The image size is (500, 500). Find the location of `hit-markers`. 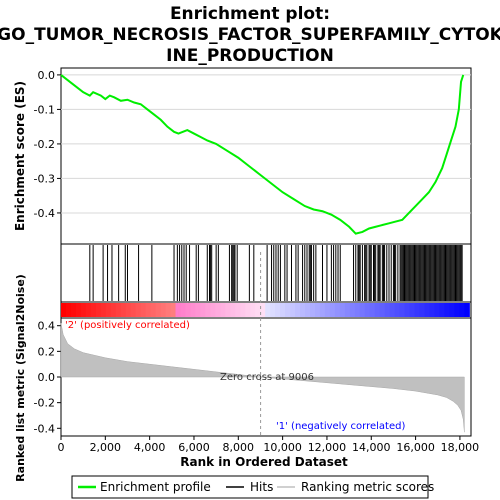

hit-markers is located at coordinates (276, 273).